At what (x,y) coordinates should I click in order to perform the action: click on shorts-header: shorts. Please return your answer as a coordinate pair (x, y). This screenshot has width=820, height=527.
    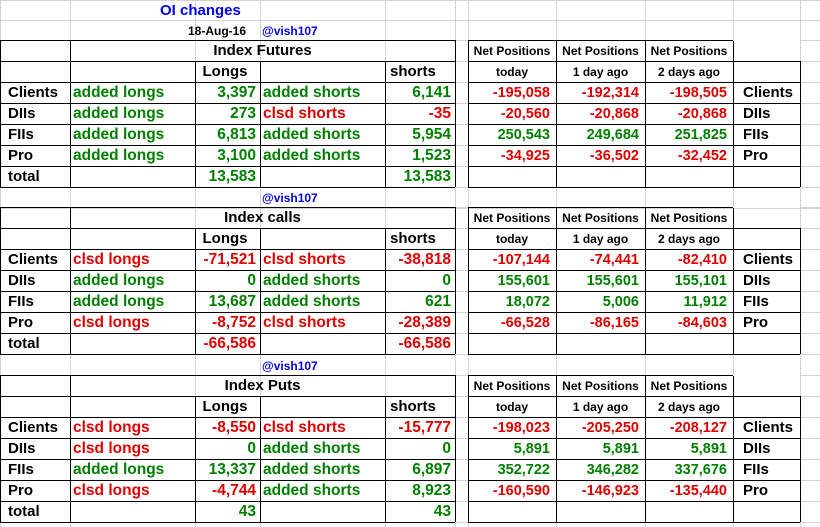
    Looking at the image, I should click on (413, 238).